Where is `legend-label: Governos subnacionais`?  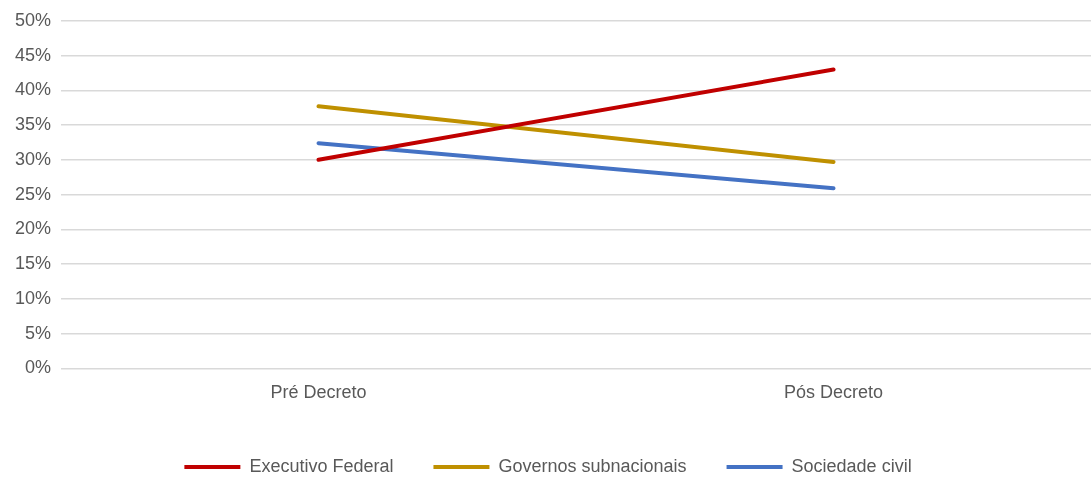 legend-label: Governos subnacionais is located at coordinates (592, 465).